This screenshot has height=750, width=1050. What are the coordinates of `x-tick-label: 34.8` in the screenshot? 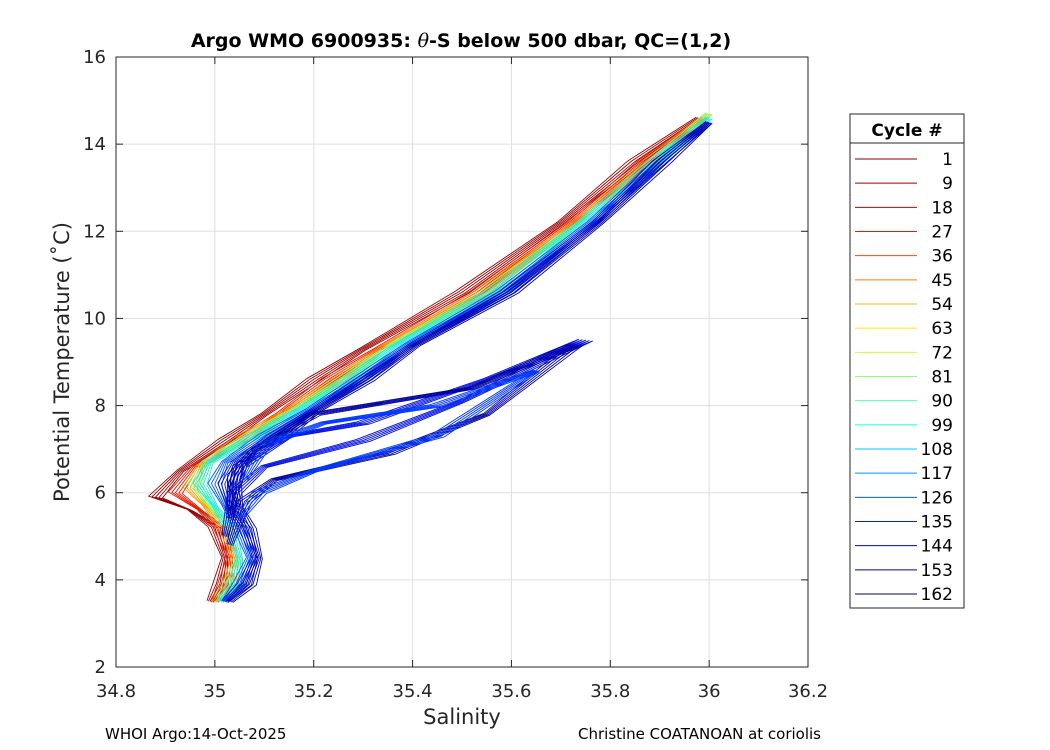 It's located at (116, 691).